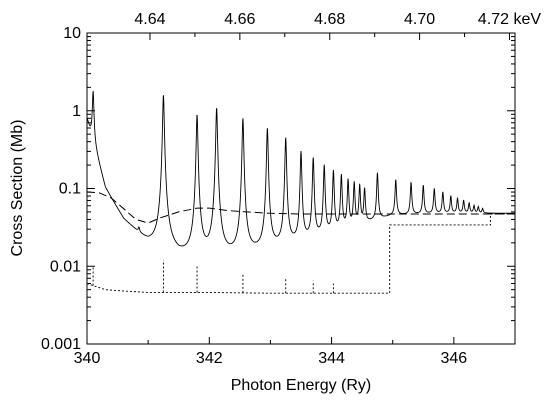 The image size is (550, 400). I want to click on y-tick-label: 1, so click(76, 111).